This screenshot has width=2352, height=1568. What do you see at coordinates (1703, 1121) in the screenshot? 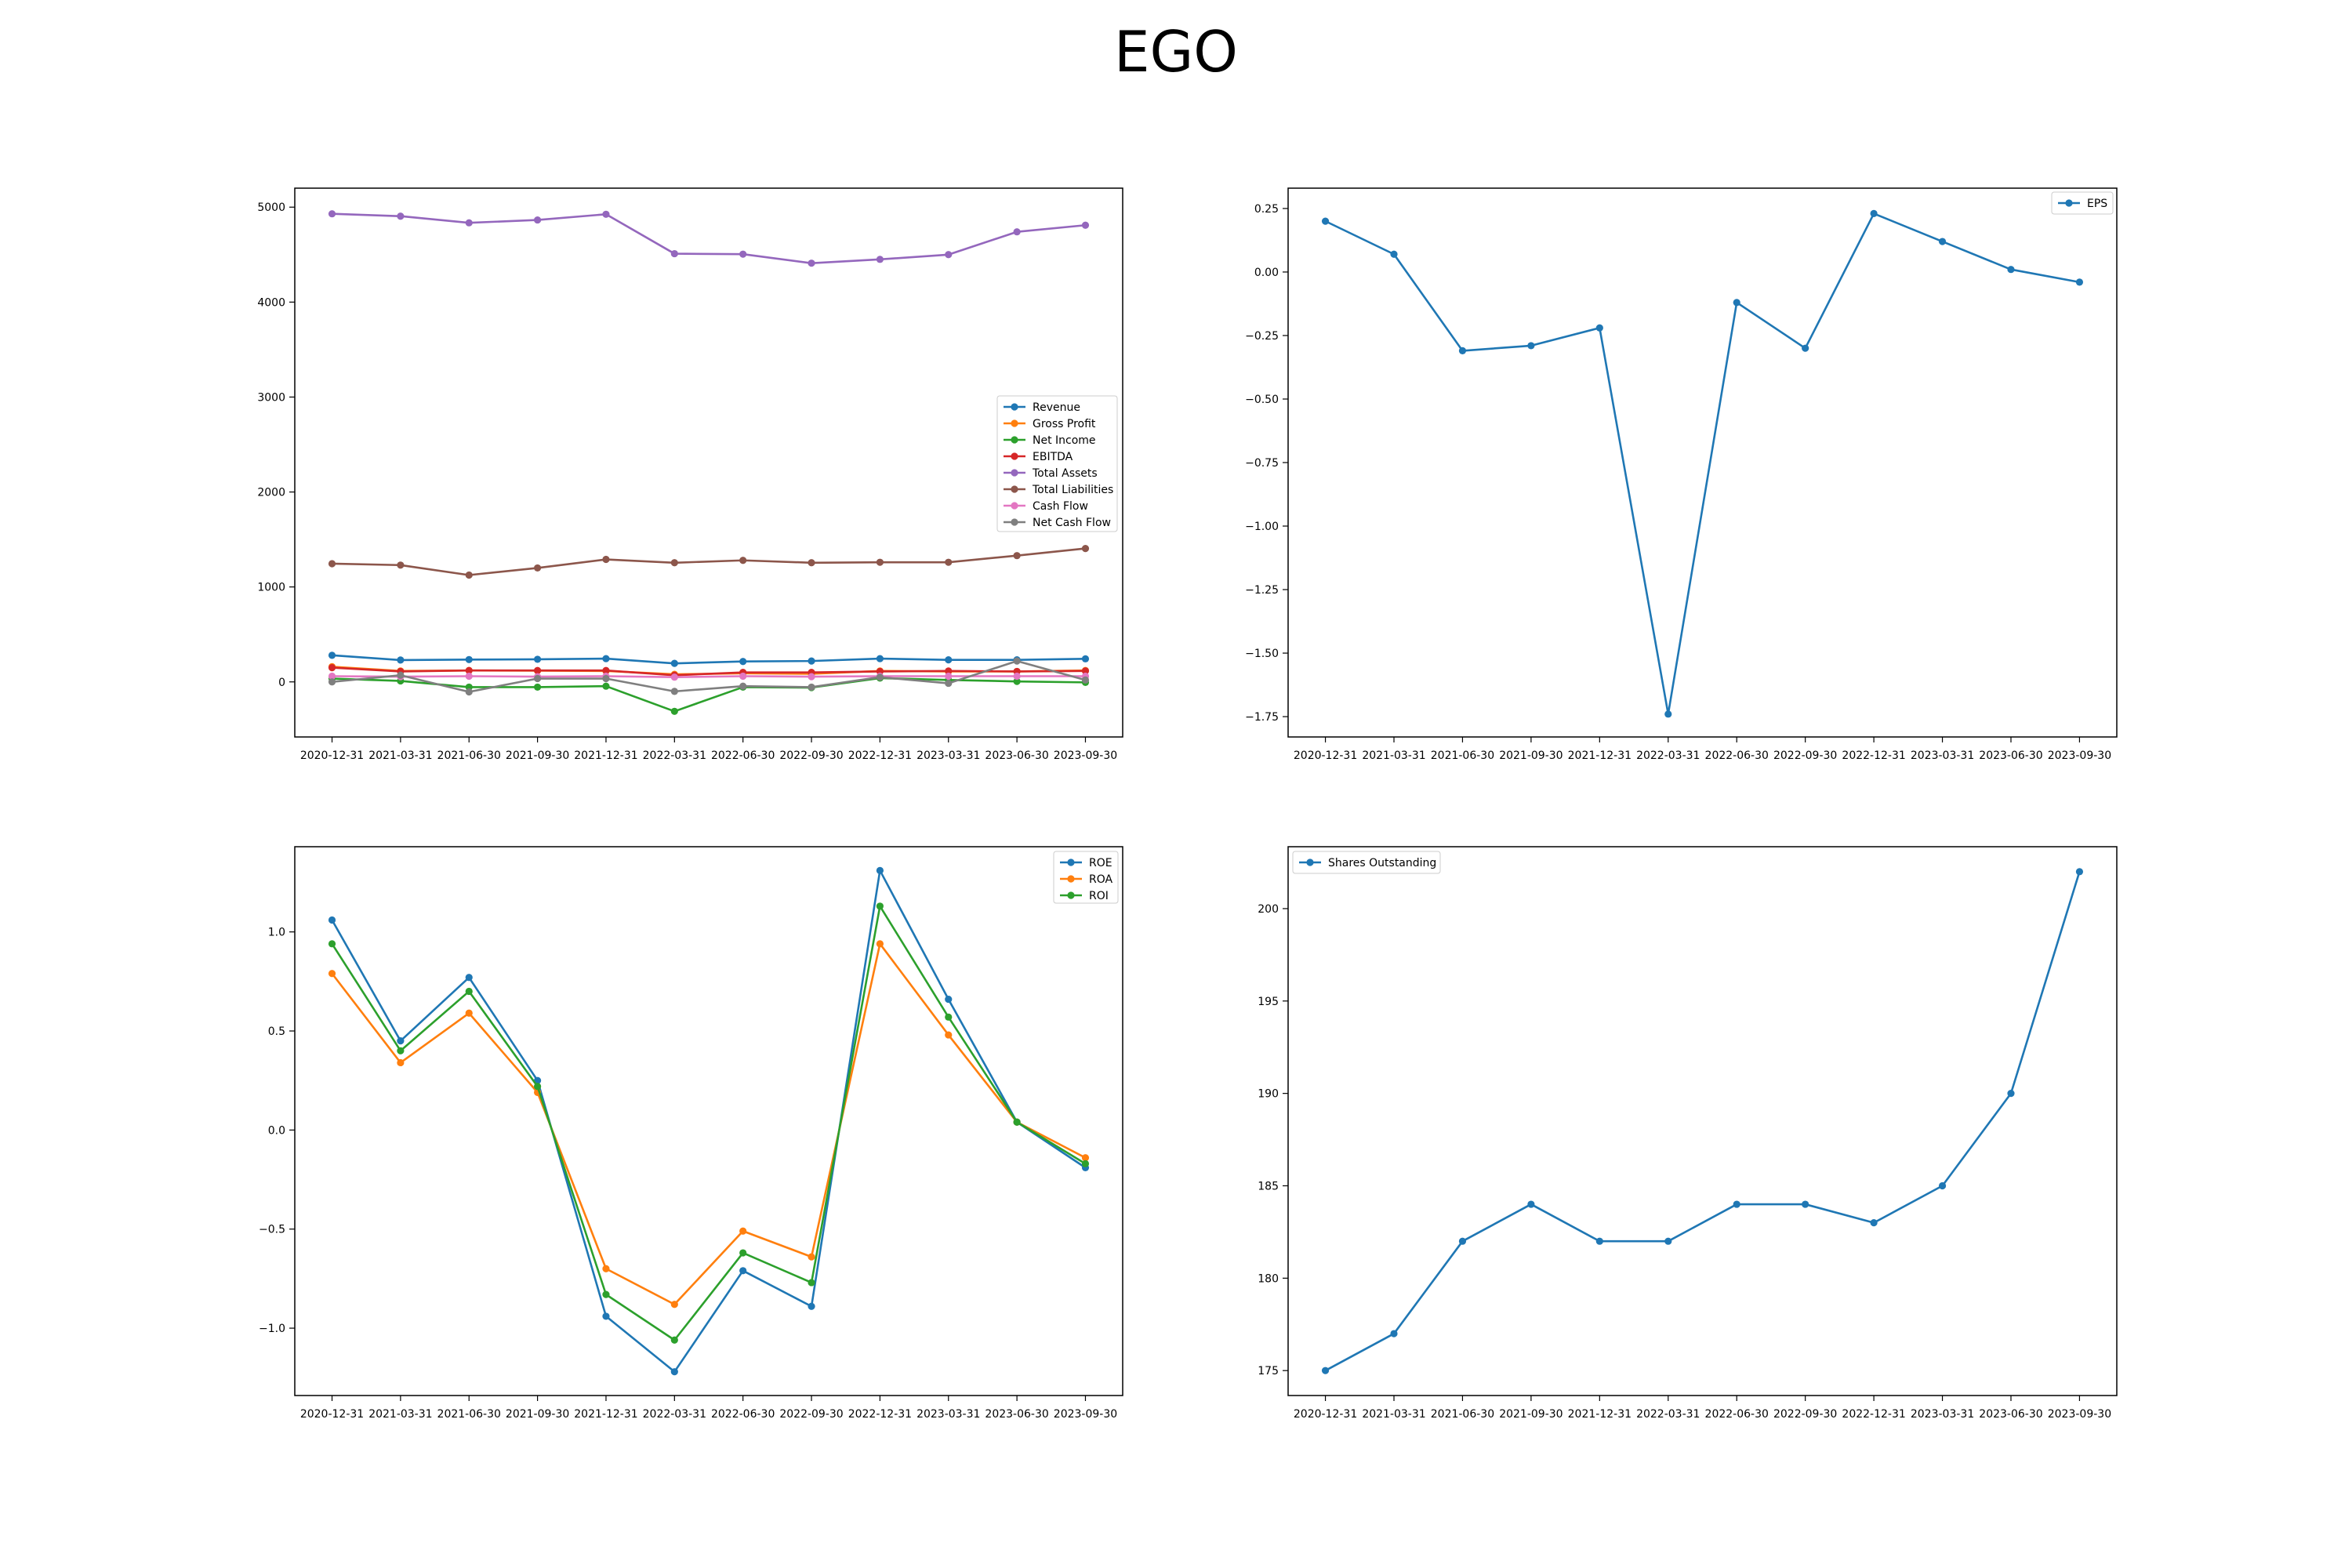
I see `series-line-shares-outstanding` at bounding box center [1703, 1121].